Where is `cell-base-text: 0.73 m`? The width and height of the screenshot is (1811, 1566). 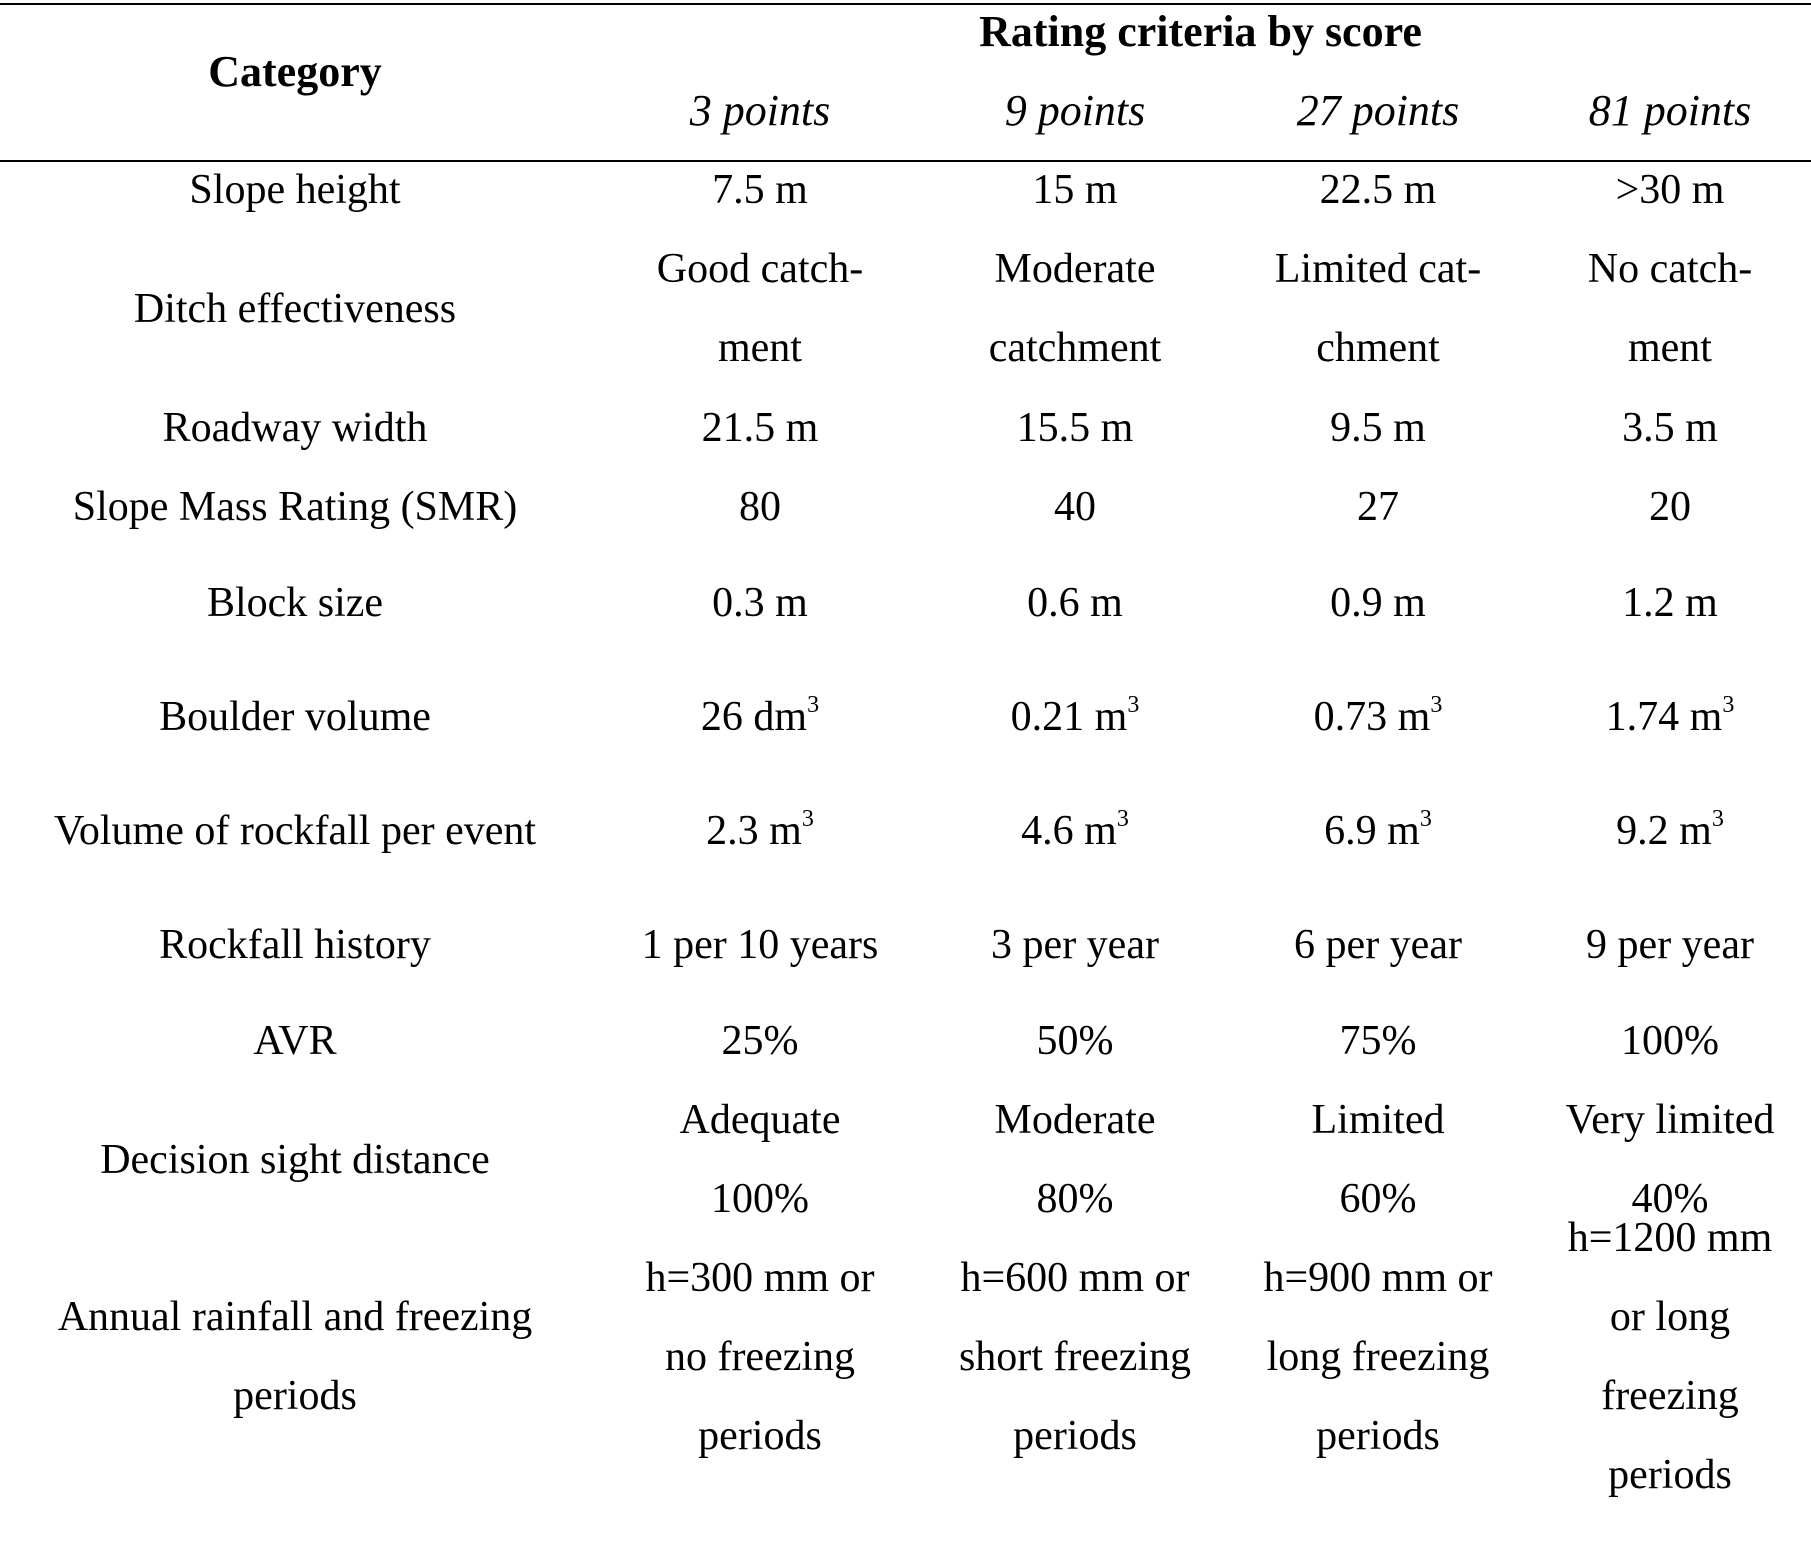
cell-base-text: 0.73 m is located at coordinates (1372, 716).